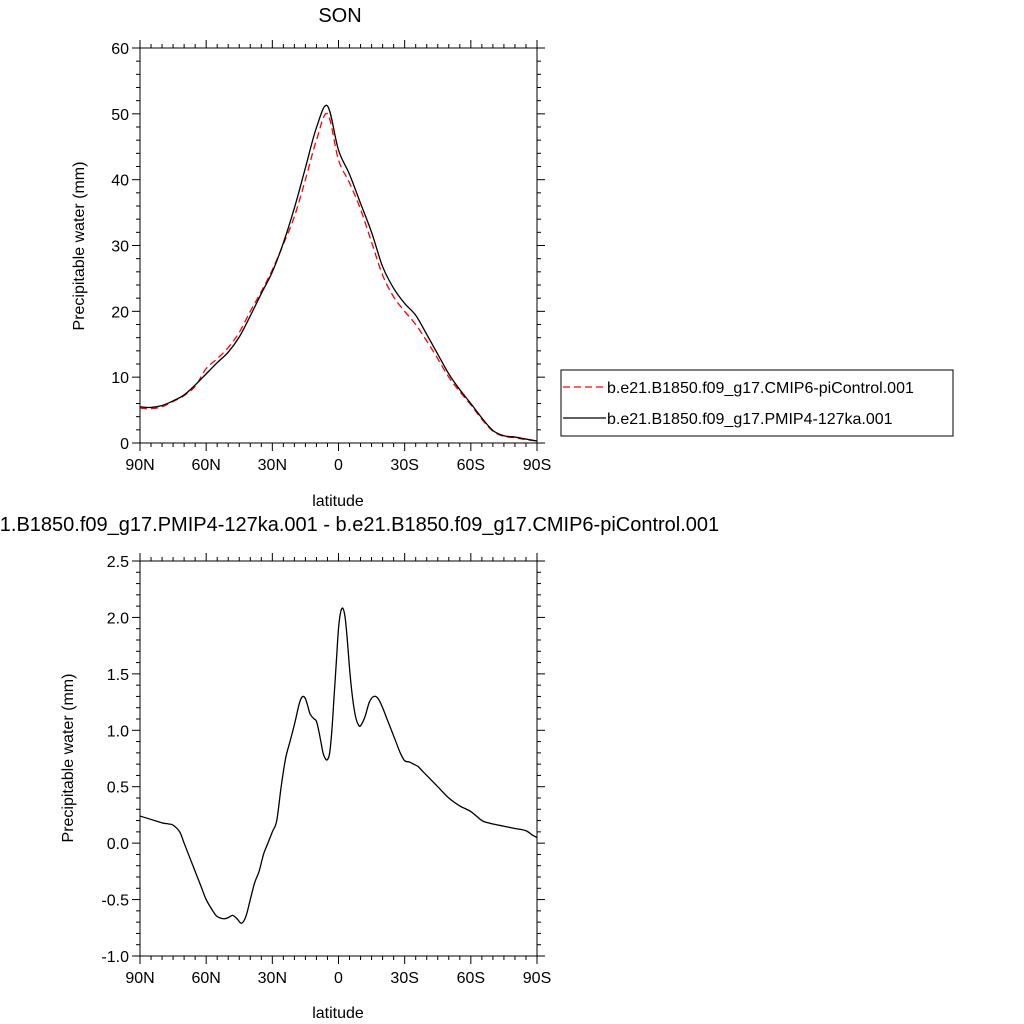  What do you see at coordinates (404, 978) in the screenshot?
I see `bottom-x-tick-label: 30S` at bounding box center [404, 978].